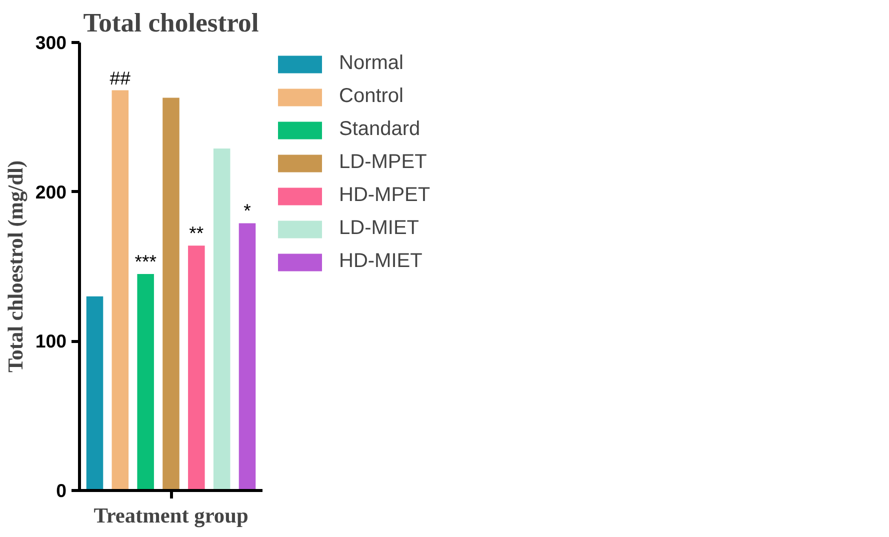 Image resolution: width=889 pixels, height=537 pixels. Describe the element at coordinates (384, 195) in the screenshot. I see `legend-label: HD-MPET` at that location.